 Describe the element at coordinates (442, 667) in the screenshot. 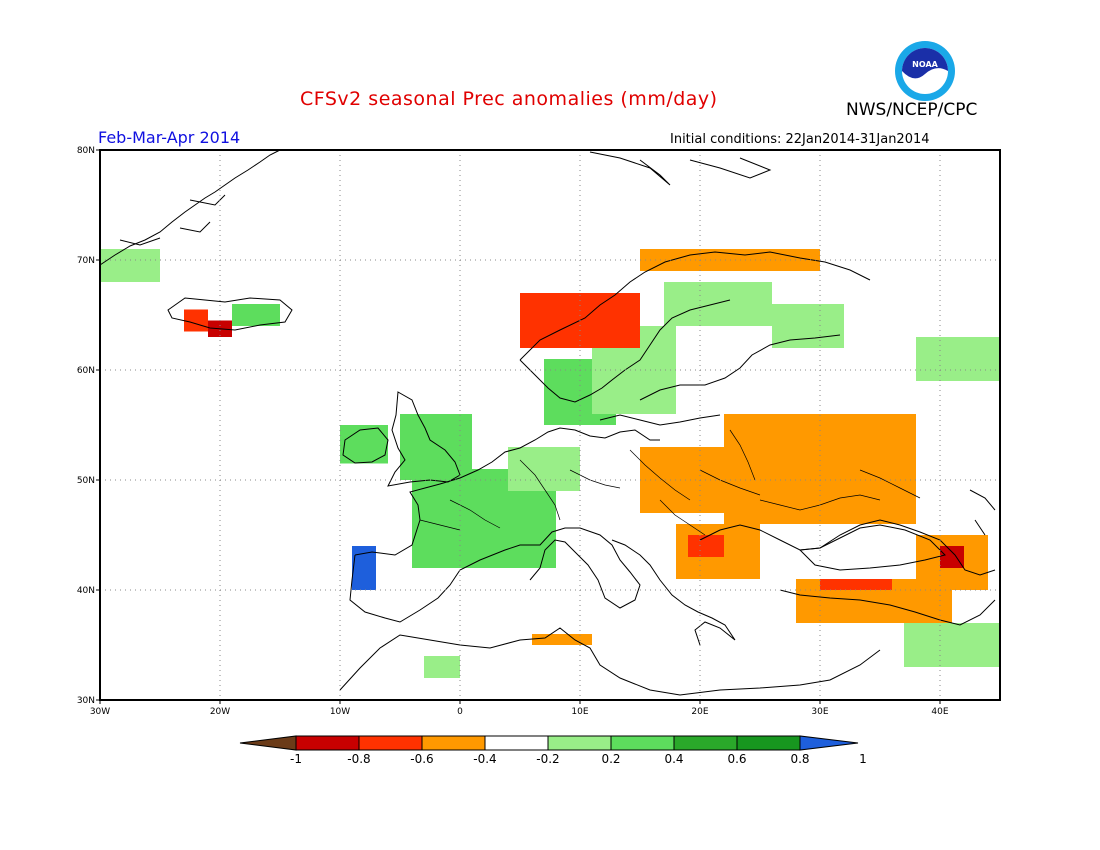

I see `anomaly-cell-morocco-wet` at that location.